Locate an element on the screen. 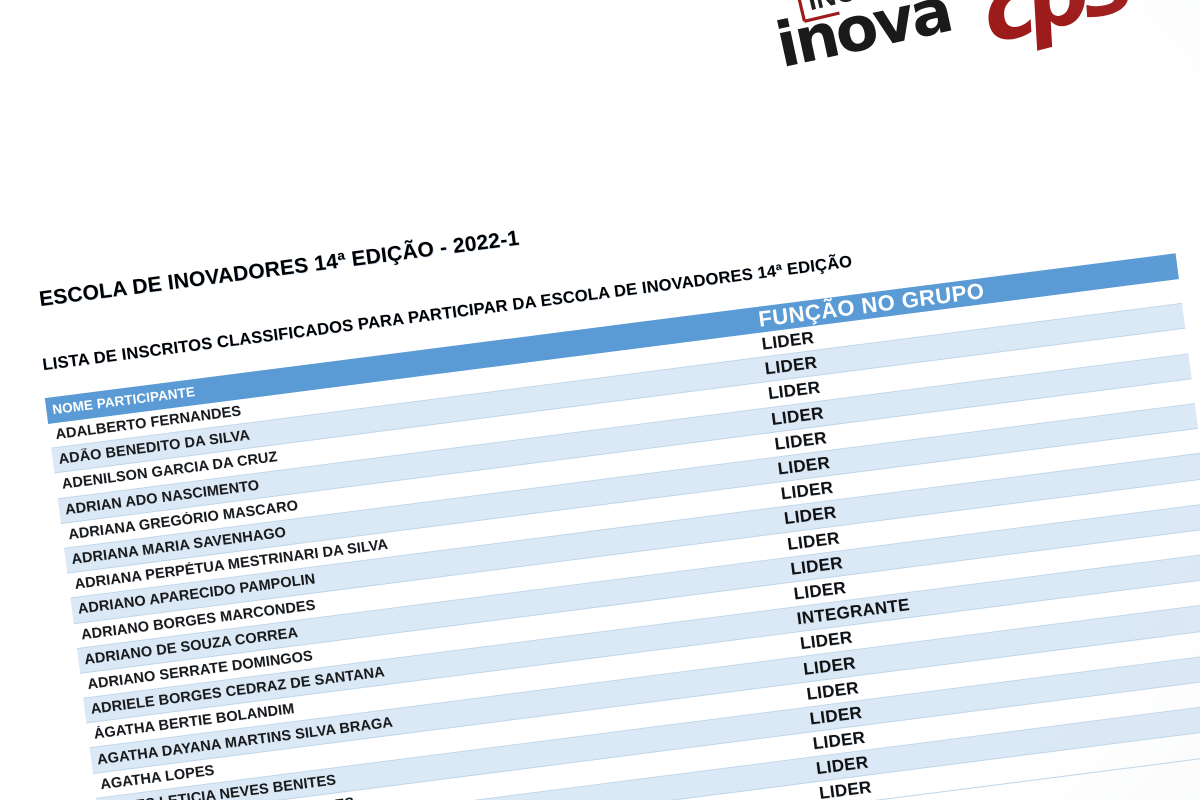  document-title: ESCOLA DE INOVADORES 14ª EDIÇÃO - 2022-1 is located at coordinates (279, 268).